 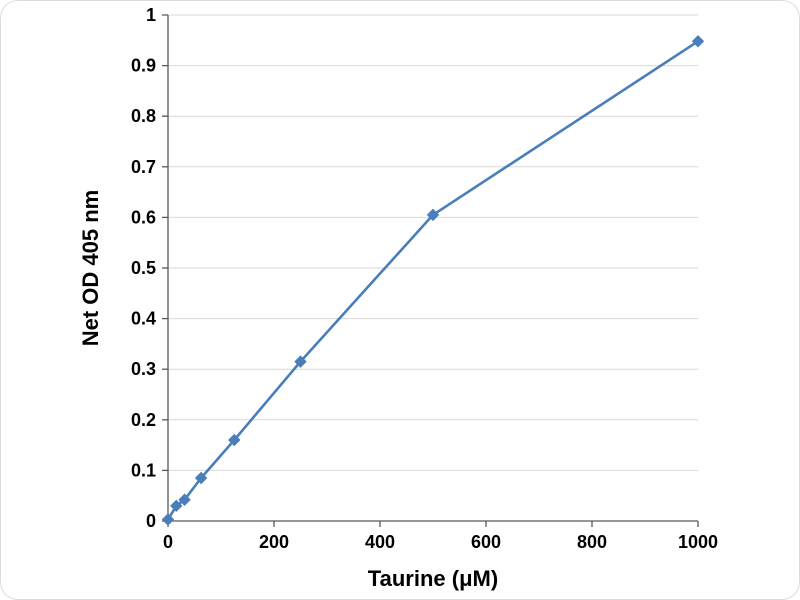 What do you see at coordinates (143, 420) in the screenshot?
I see `y-tick-label: 0.2` at bounding box center [143, 420].